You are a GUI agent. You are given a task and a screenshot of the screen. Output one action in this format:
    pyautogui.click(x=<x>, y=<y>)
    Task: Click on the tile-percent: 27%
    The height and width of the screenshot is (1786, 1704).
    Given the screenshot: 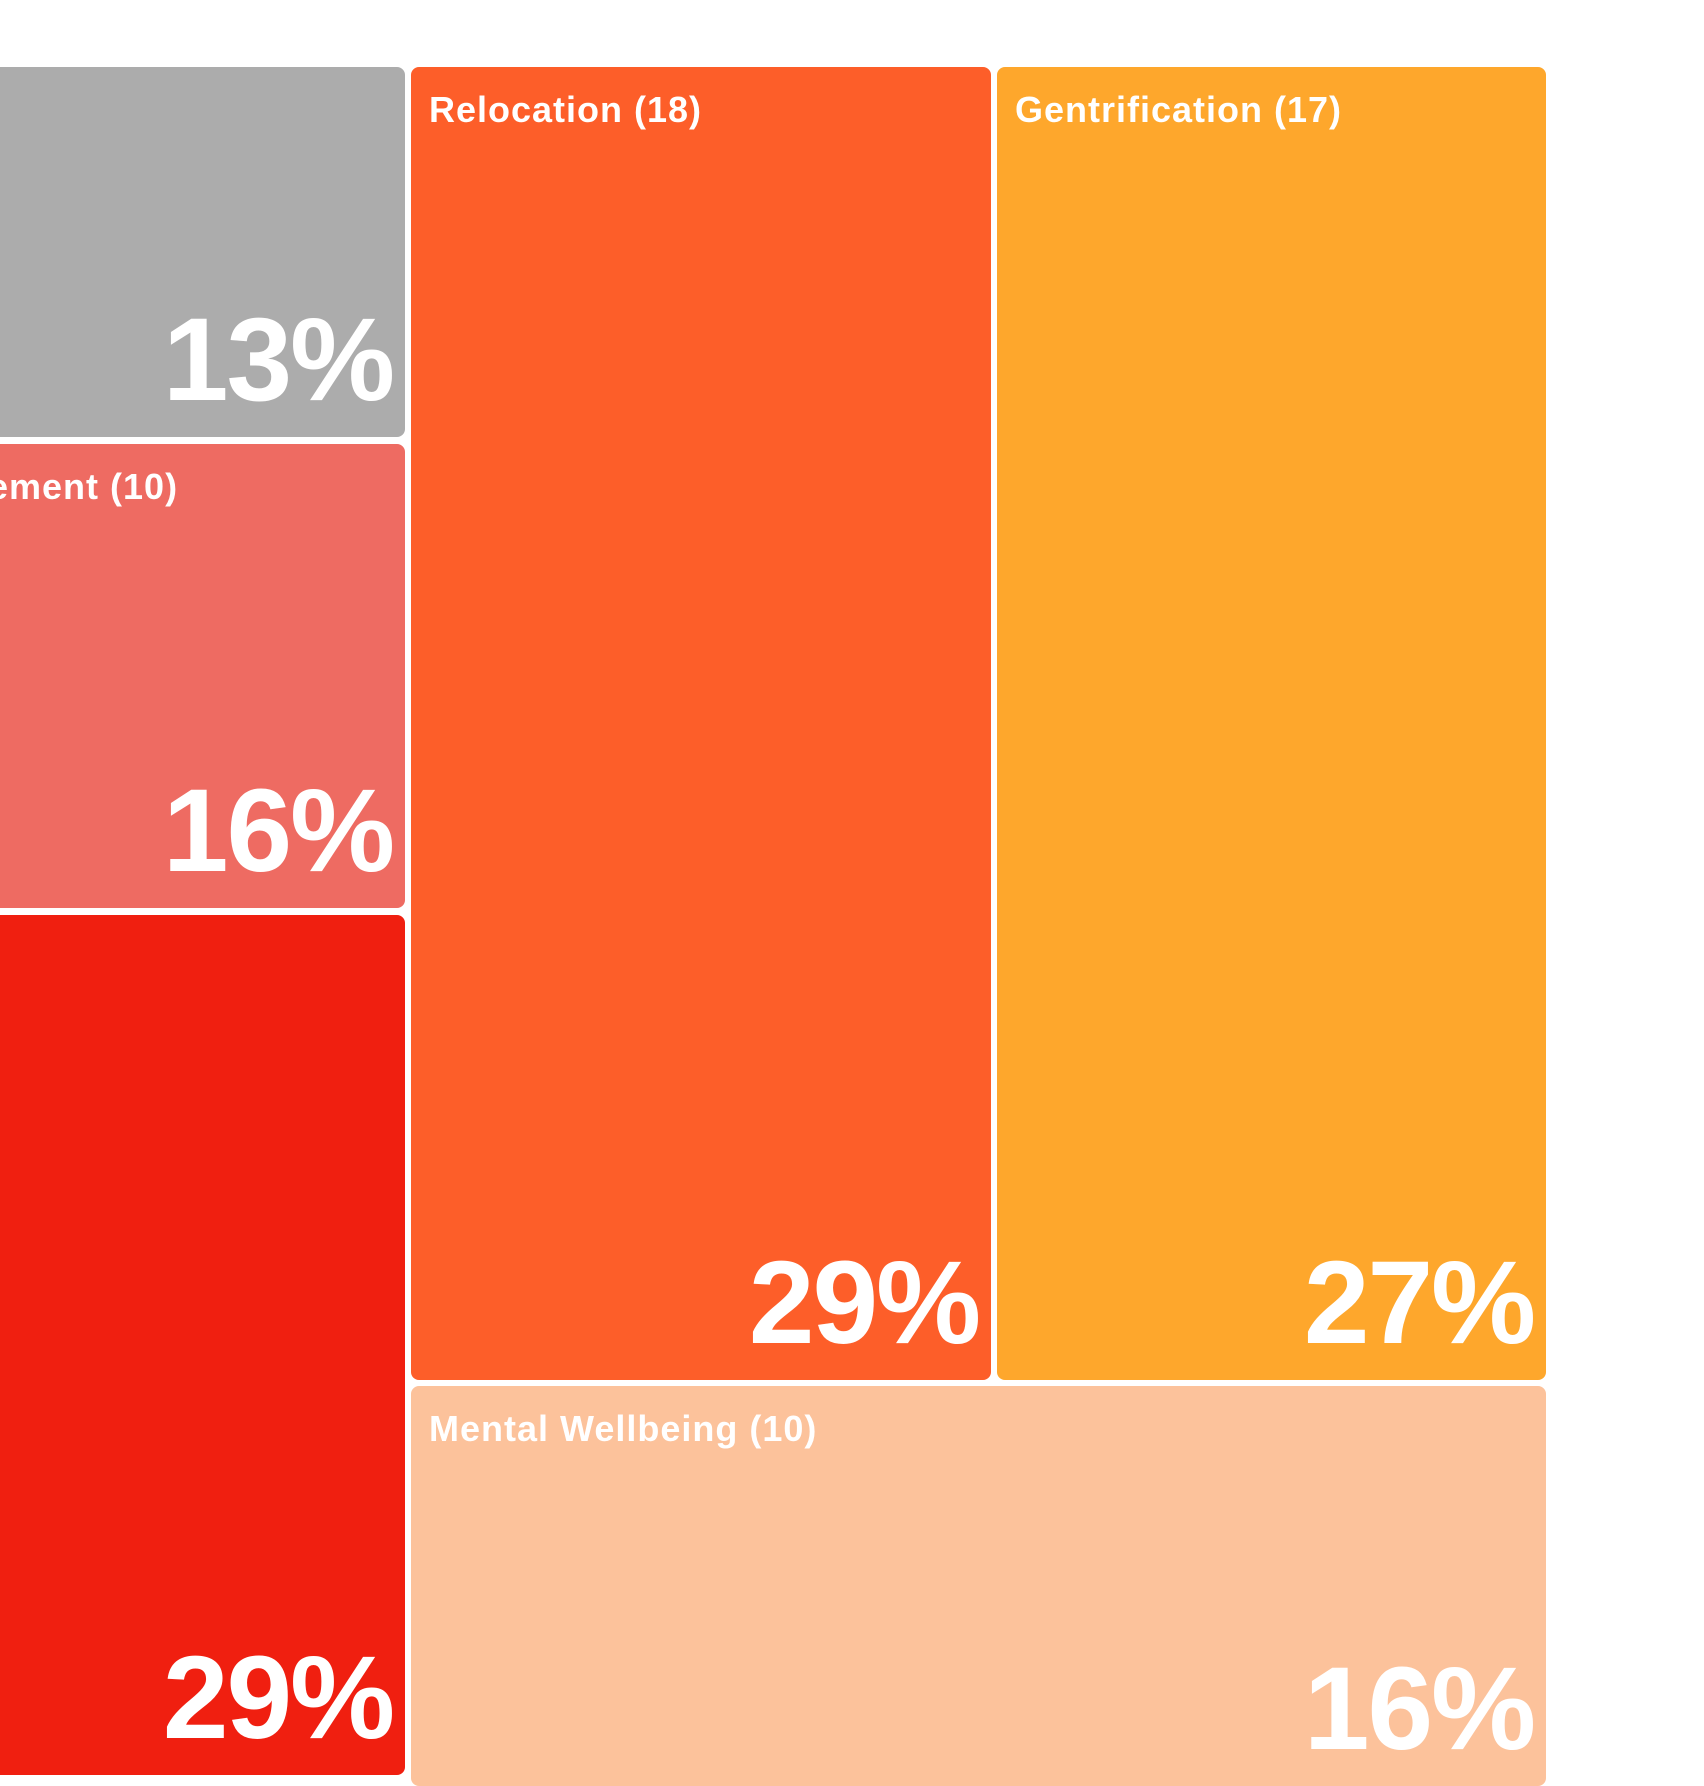 What is the action you would take?
    pyautogui.click(x=1419, y=1303)
    